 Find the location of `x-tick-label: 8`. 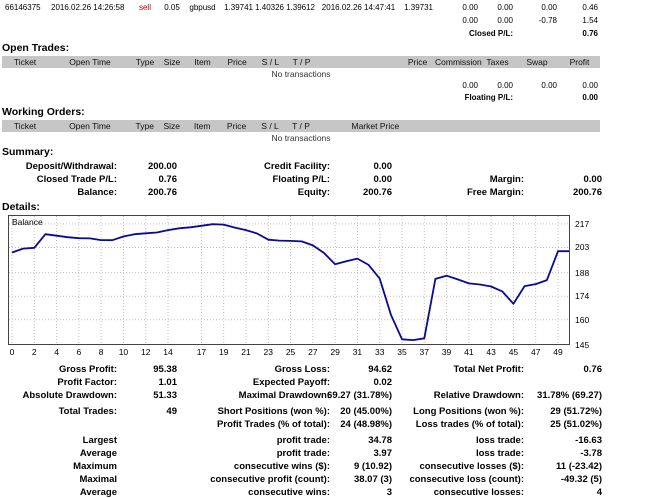

x-tick-label: 8 is located at coordinates (101, 352).